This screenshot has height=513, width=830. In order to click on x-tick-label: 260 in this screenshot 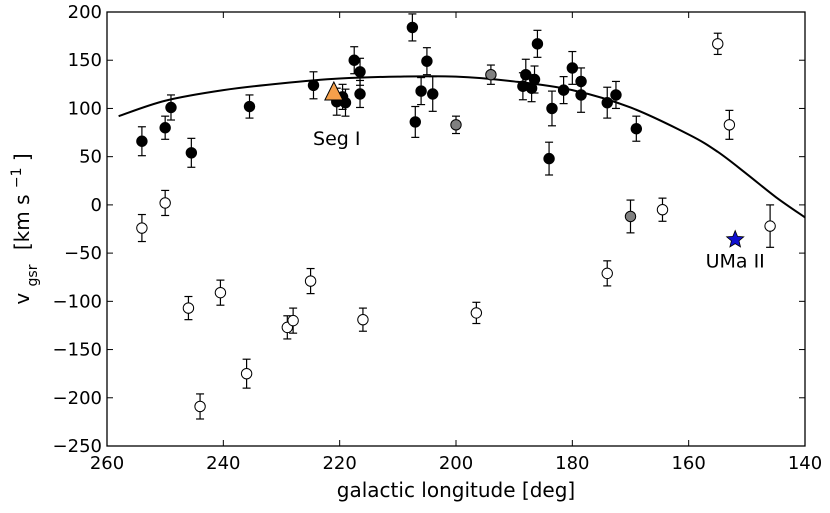, I will do `click(107, 463)`.